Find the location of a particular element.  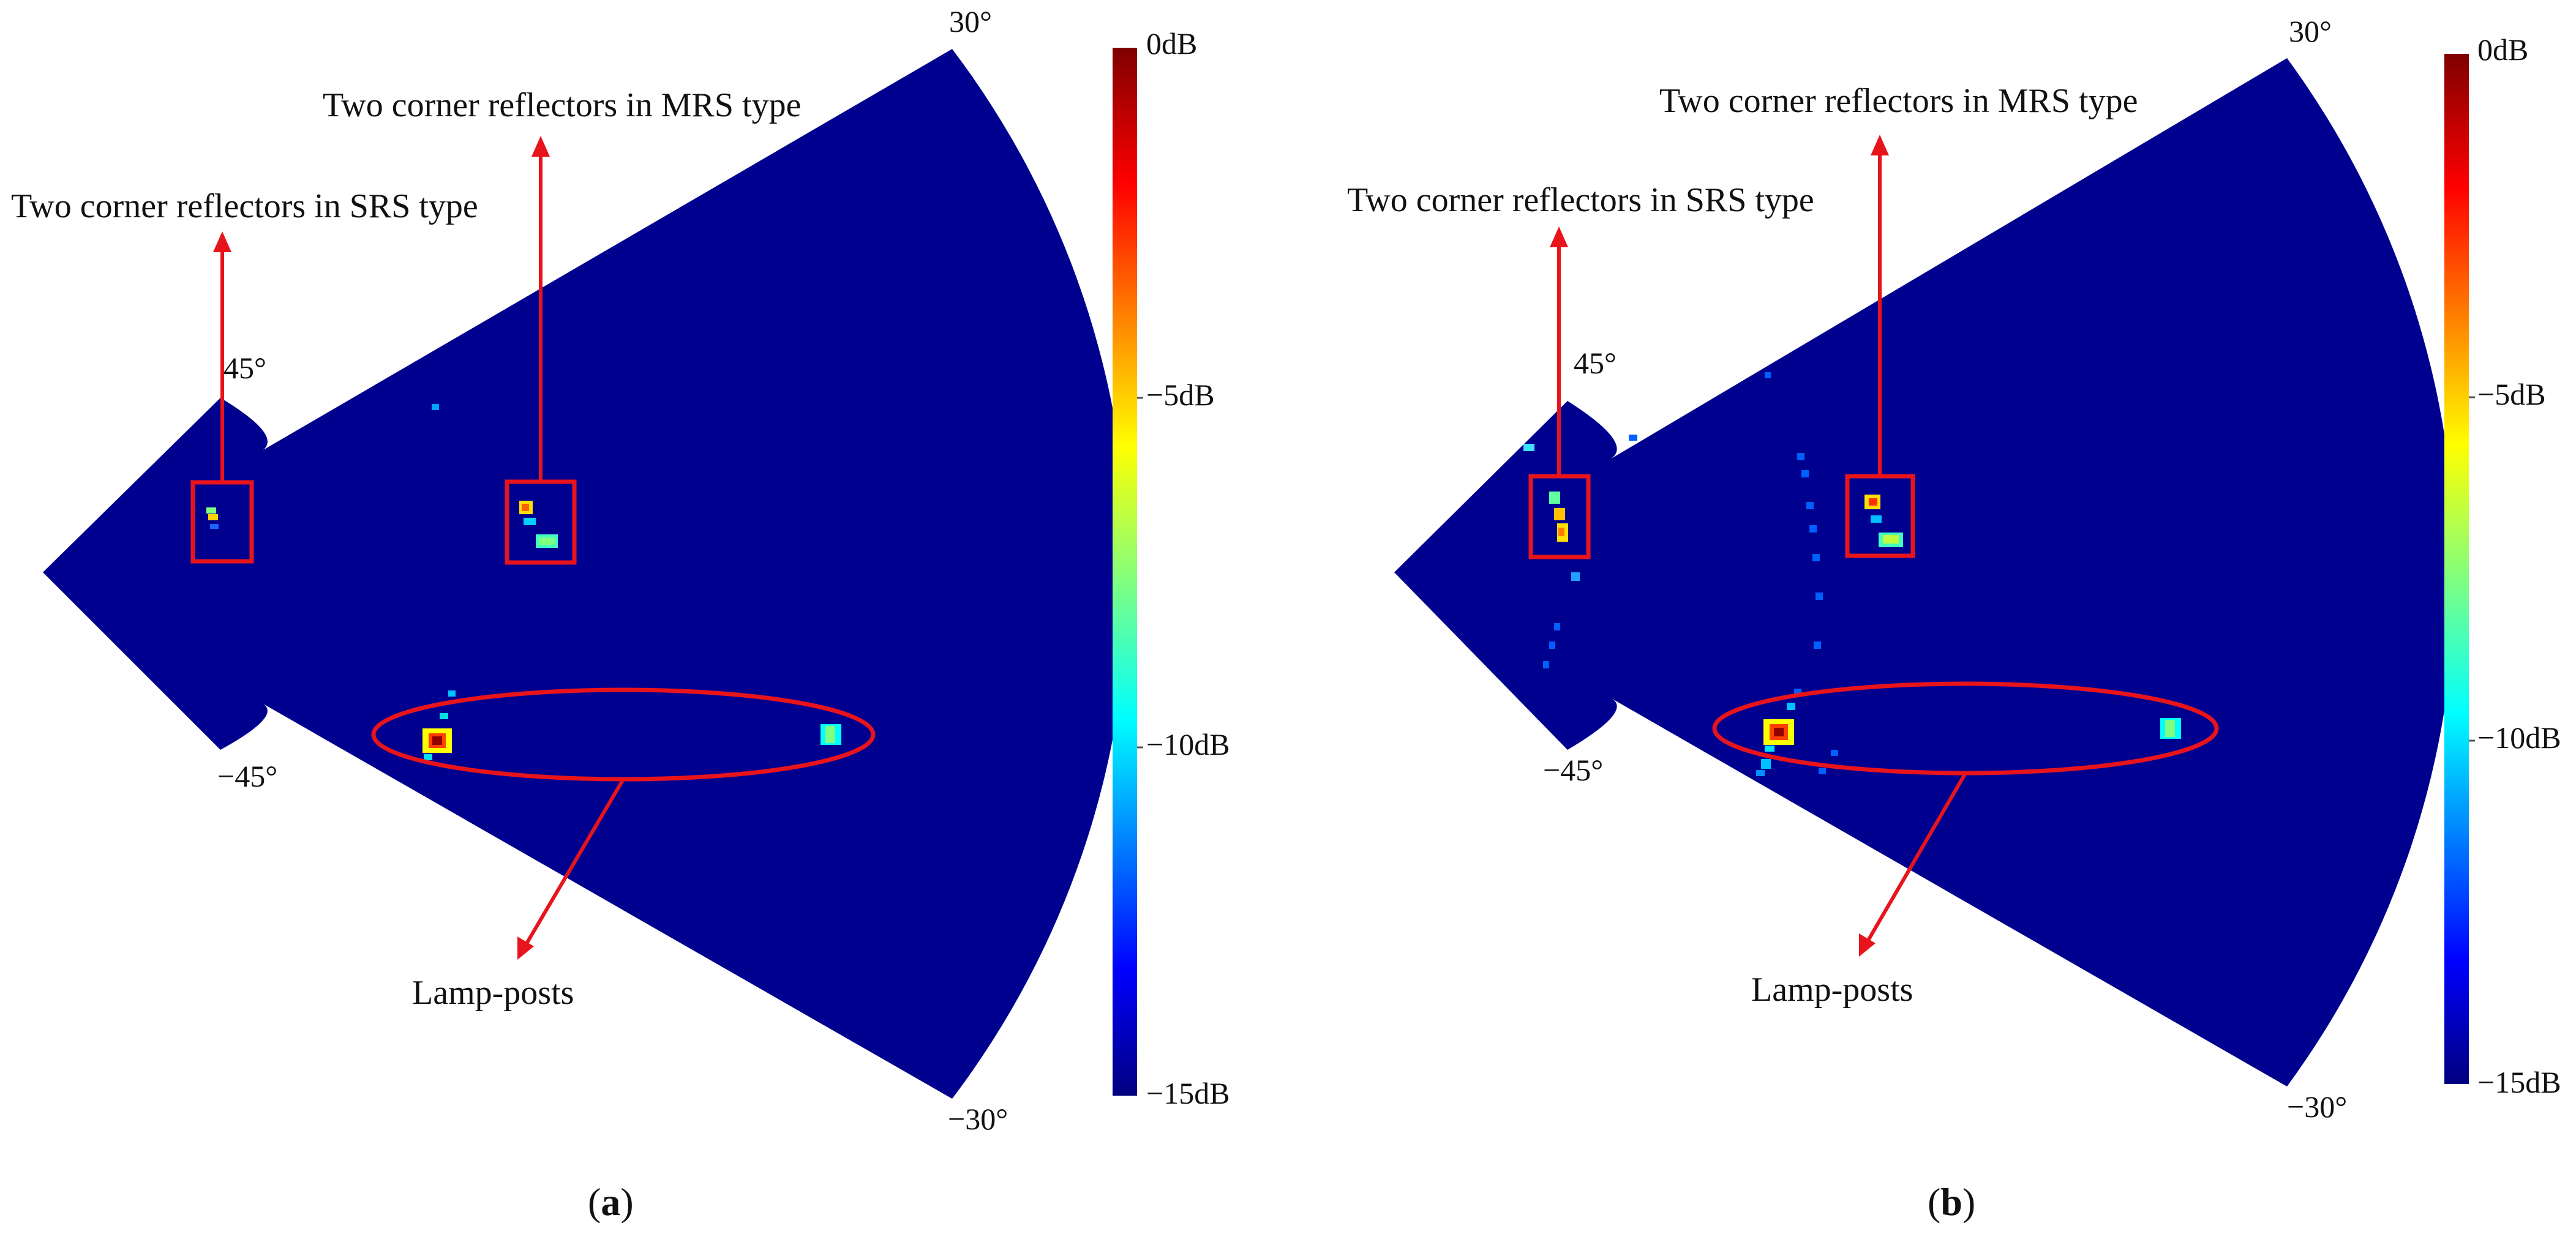

panel-a-letter: a is located at coordinates (610, 1202).